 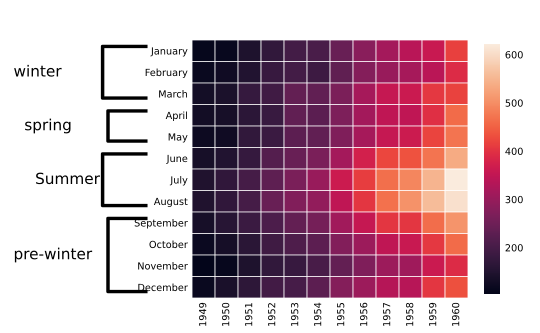 What do you see at coordinates (68, 178) in the screenshot?
I see `text: Summer` at bounding box center [68, 178].